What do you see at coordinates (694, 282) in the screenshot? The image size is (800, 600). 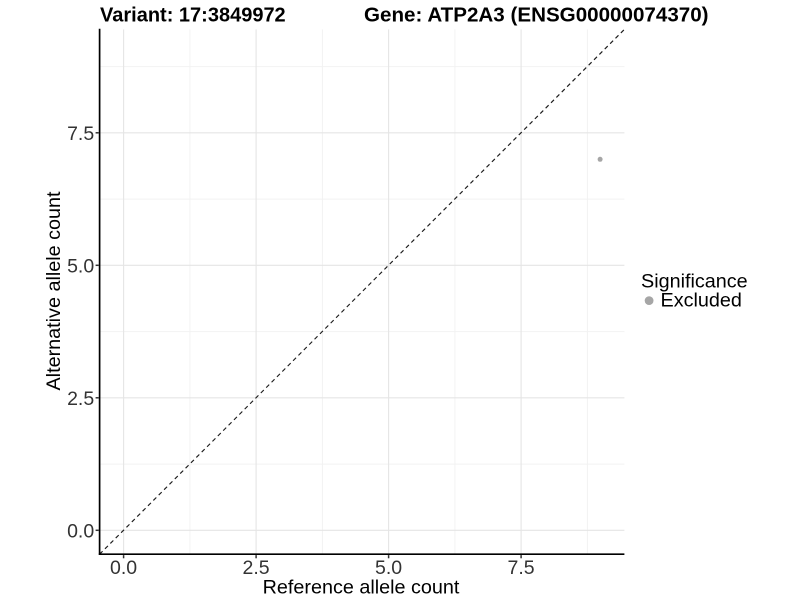 I see `svg-text: Significance` at bounding box center [694, 282].